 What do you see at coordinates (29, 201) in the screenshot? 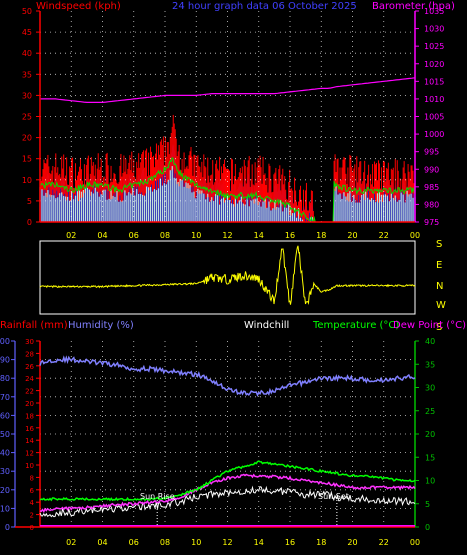
I see `windspeed-tick-label: 5` at bounding box center [29, 201].